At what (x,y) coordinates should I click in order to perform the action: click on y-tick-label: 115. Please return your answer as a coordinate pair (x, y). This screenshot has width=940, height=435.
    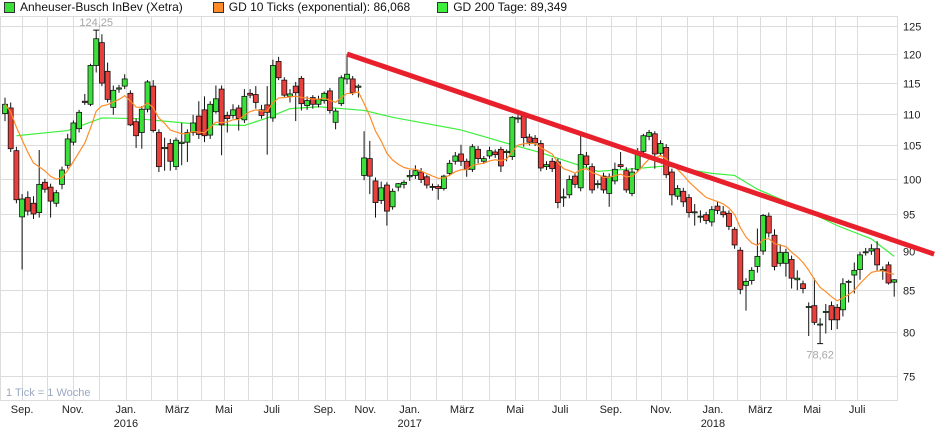
    Looking at the image, I should click on (912, 85).